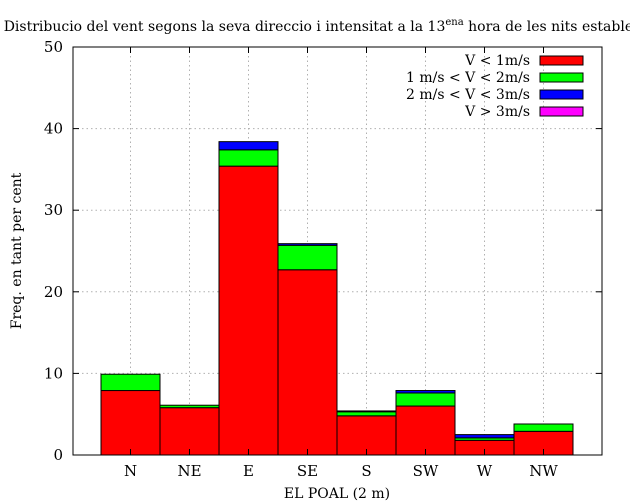  I want to click on legend-label: V > 3m/s, so click(497, 112).